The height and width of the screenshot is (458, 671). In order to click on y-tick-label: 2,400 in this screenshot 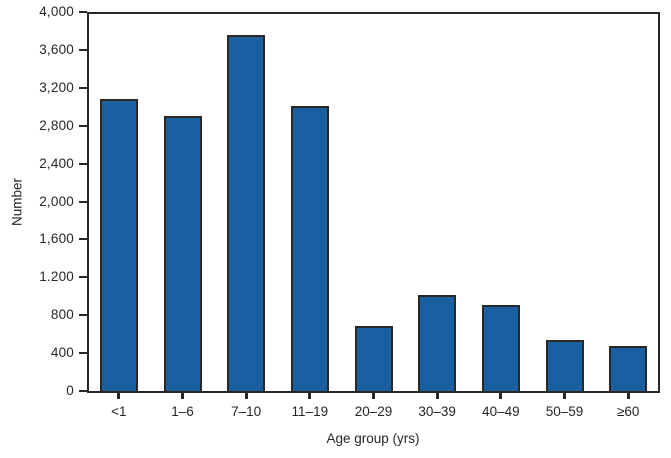, I will do `click(56, 163)`.